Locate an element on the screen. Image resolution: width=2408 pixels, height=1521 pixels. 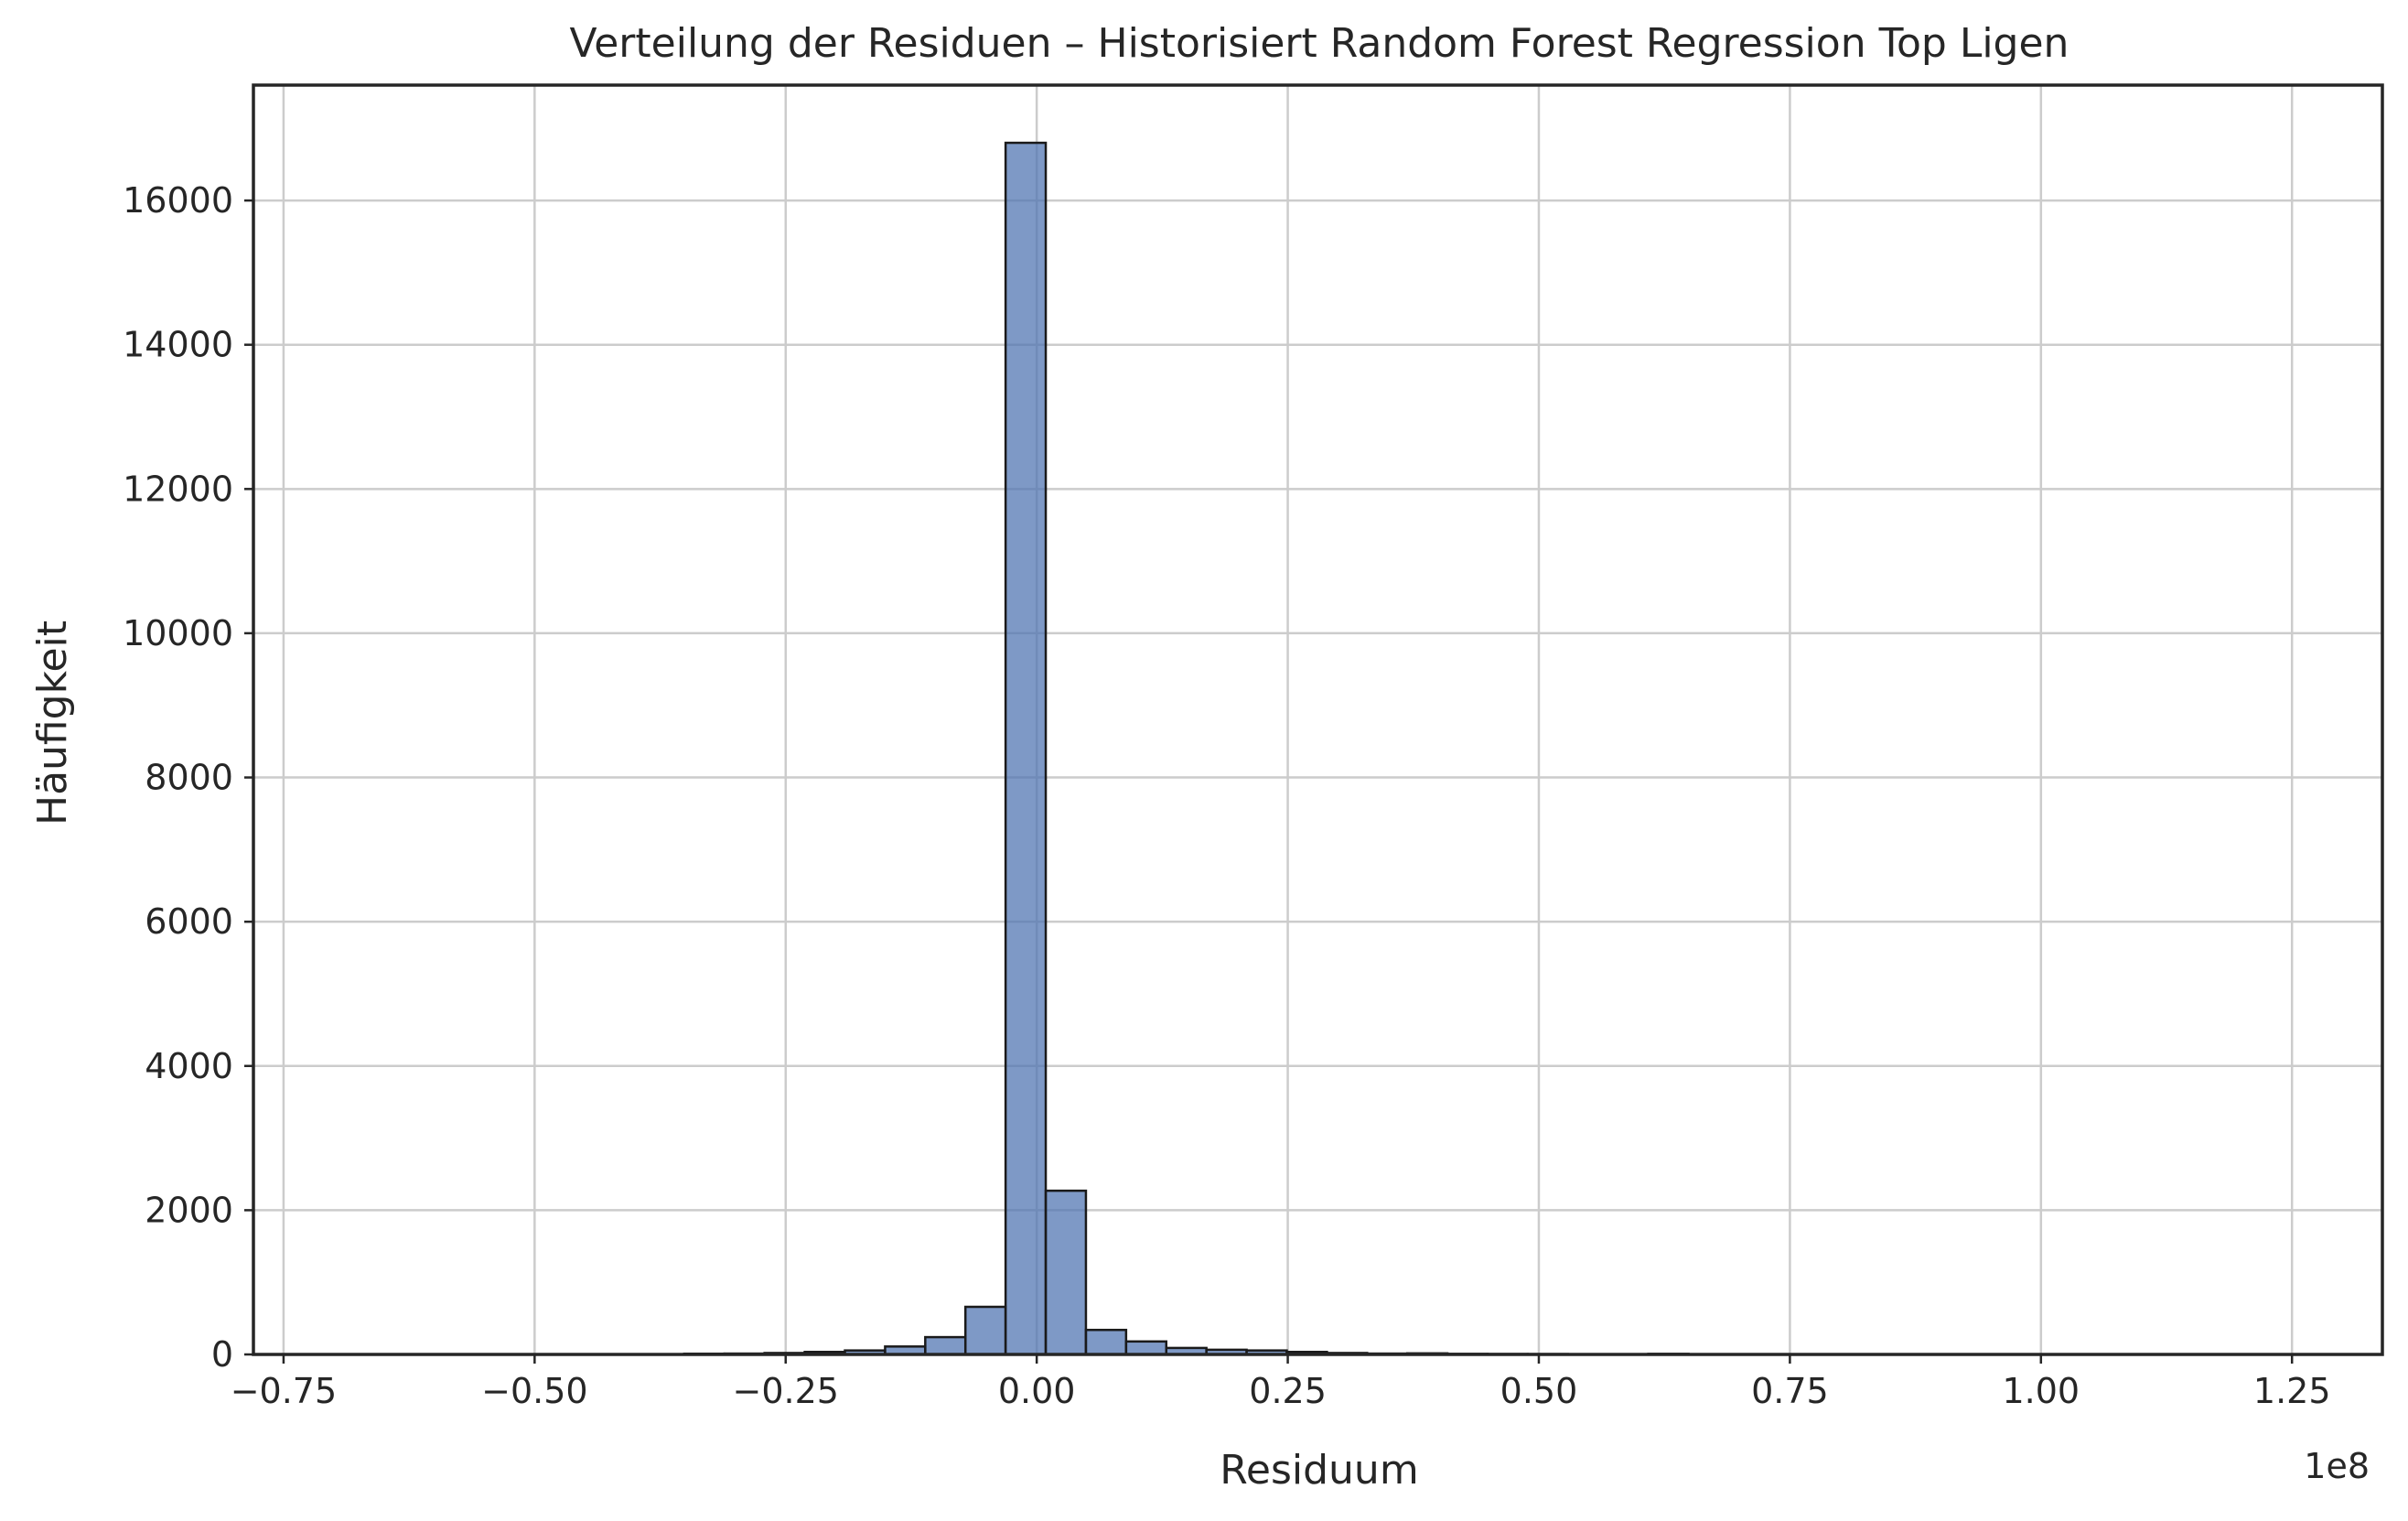
y-tick-label: 14000 is located at coordinates (178, 345).